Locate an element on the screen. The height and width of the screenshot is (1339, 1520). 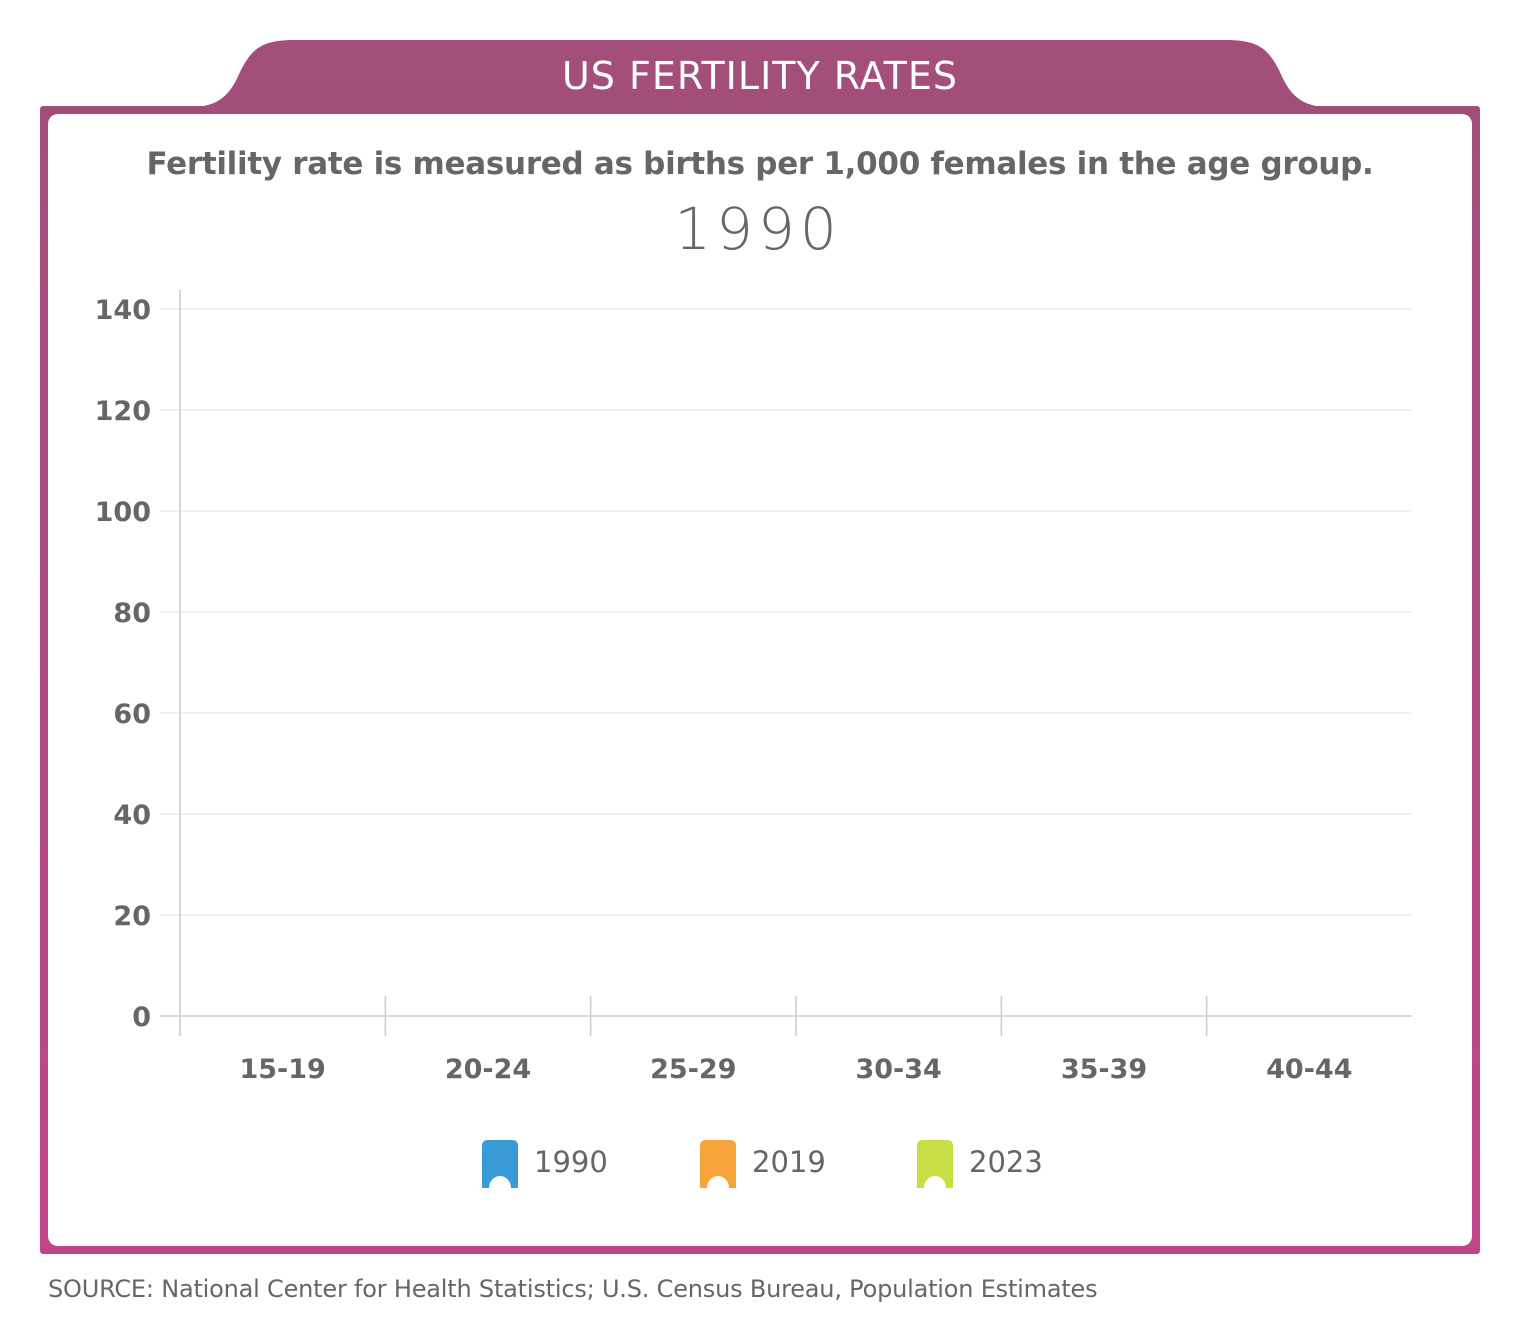
legend-label: 2023 is located at coordinates (1006, 1162).